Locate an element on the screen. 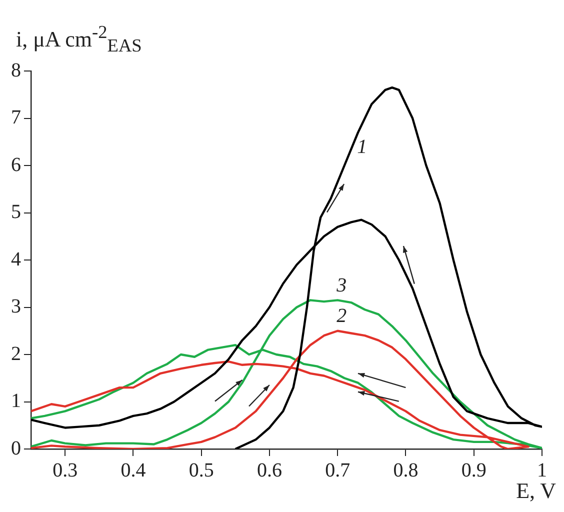 The image size is (564, 512). x-tick-label: 0.3 is located at coordinates (65, 470).